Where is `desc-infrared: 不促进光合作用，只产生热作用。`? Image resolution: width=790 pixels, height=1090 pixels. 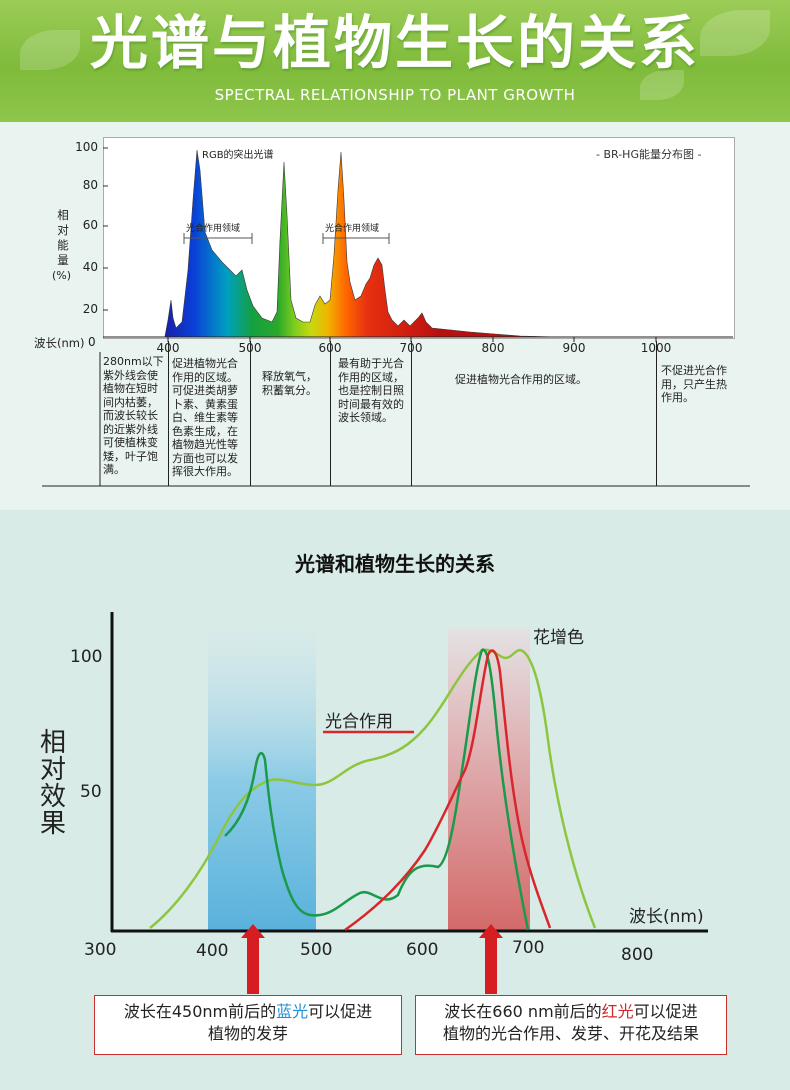
desc-infrared: 不促进光合作用，只产生热作用。 is located at coordinates (694, 384).